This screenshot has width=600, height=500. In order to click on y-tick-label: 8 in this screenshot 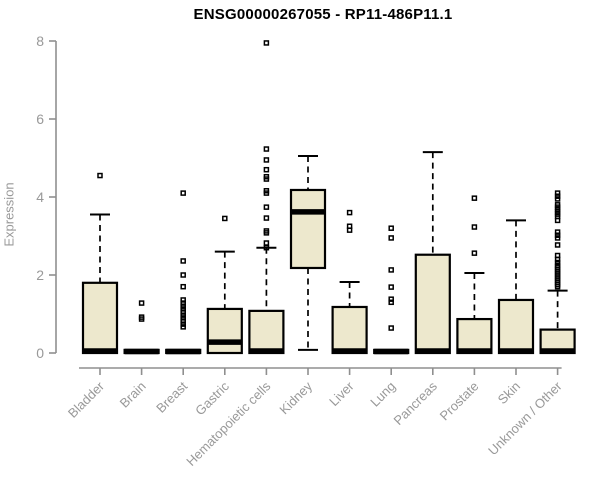, I will do `click(40, 41)`.